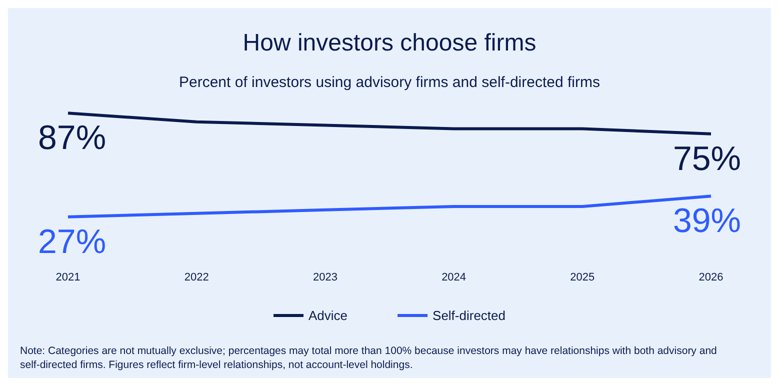  What do you see at coordinates (706, 221) in the screenshot?
I see `data-label: 39%` at bounding box center [706, 221].